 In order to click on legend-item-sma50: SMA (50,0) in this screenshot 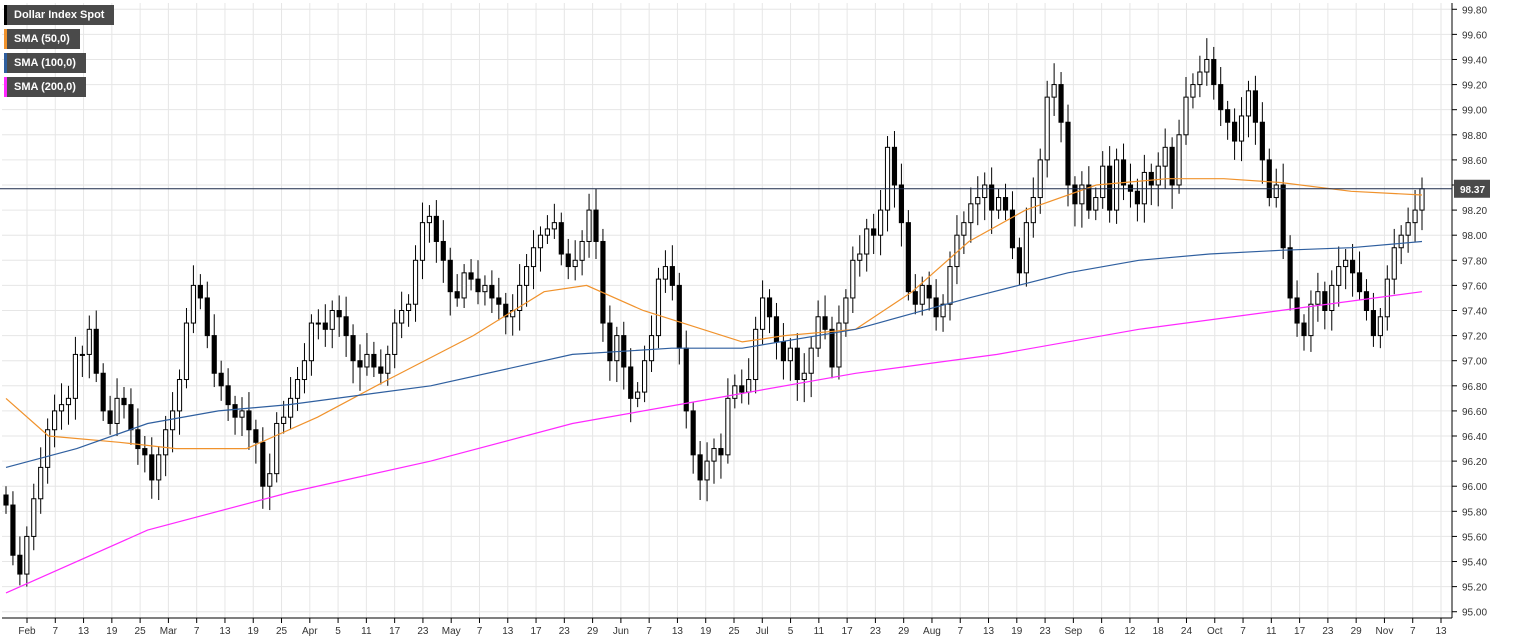, I will do `click(42, 39)`.